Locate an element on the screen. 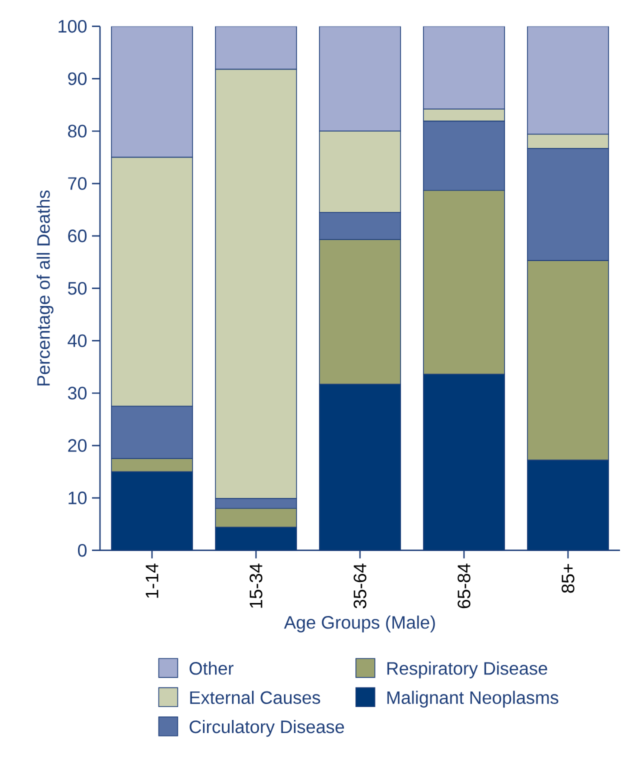 Image resolution: width=628 pixels, height=781 pixels. y-tick-label: 70 is located at coordinates (77, 183).